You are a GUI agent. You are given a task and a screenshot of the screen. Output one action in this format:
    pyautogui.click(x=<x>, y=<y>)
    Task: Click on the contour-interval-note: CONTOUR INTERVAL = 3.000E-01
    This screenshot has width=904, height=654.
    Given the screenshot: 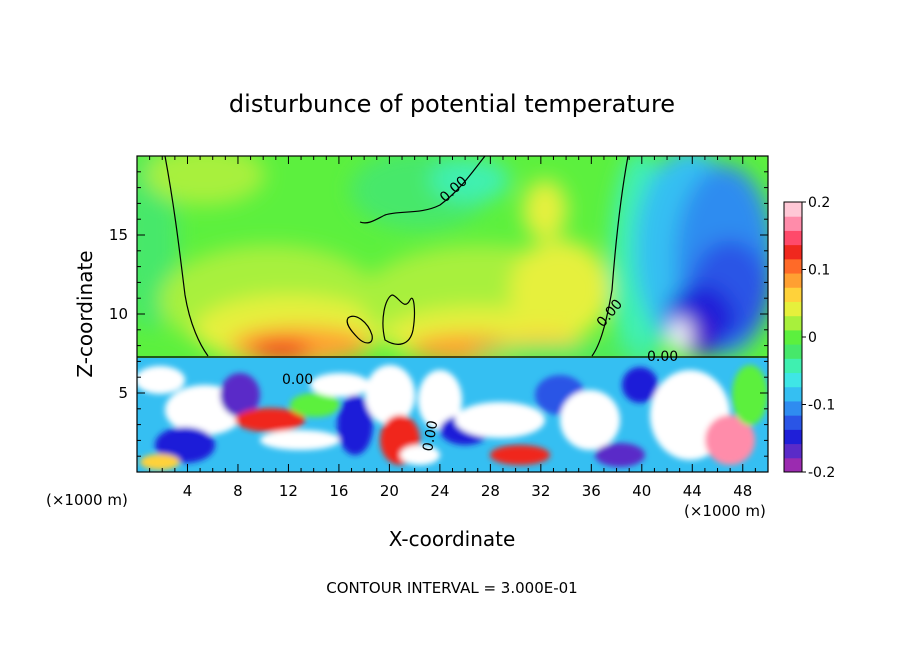 What is the action you would take?
    pyautogui.click(x=451, y=588)
    